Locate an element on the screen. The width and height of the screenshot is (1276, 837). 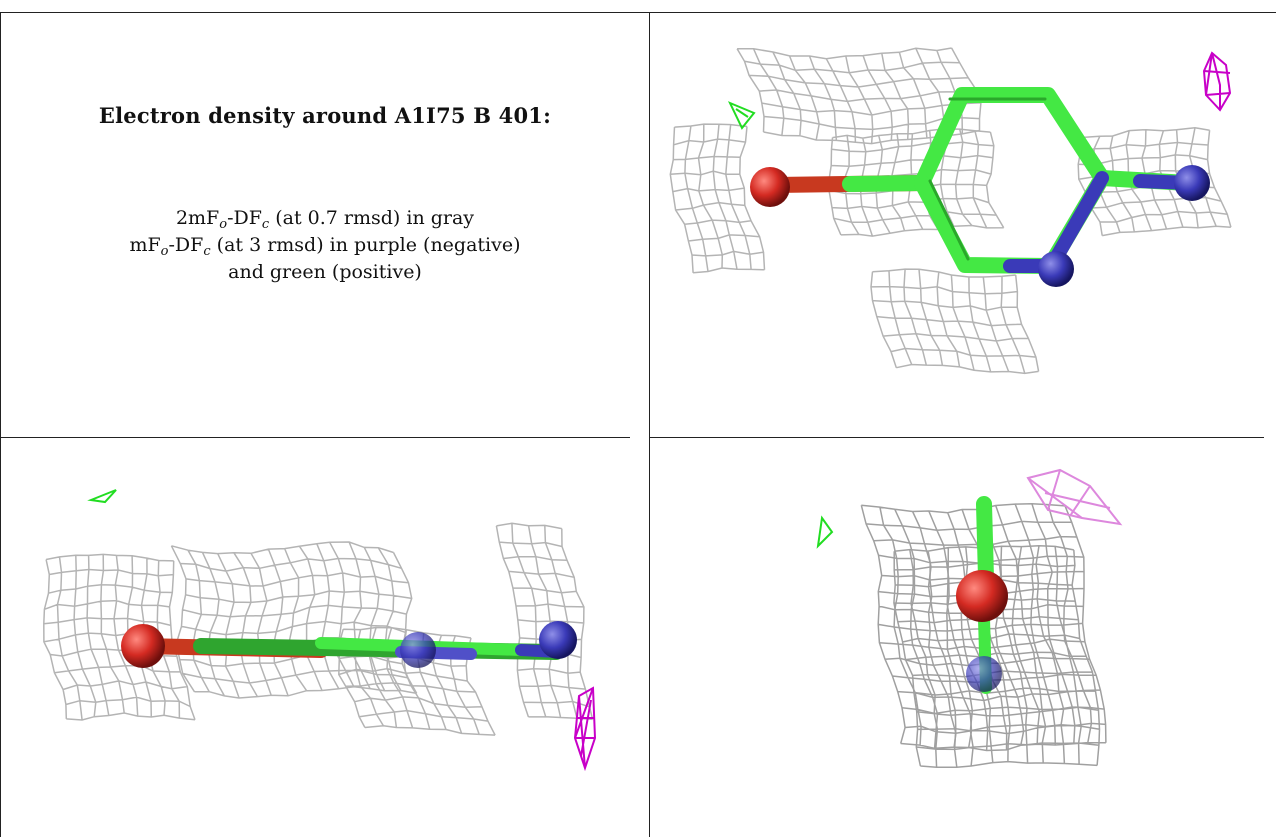
legend-2-sub-c: c is located at coordinates (207, 251).